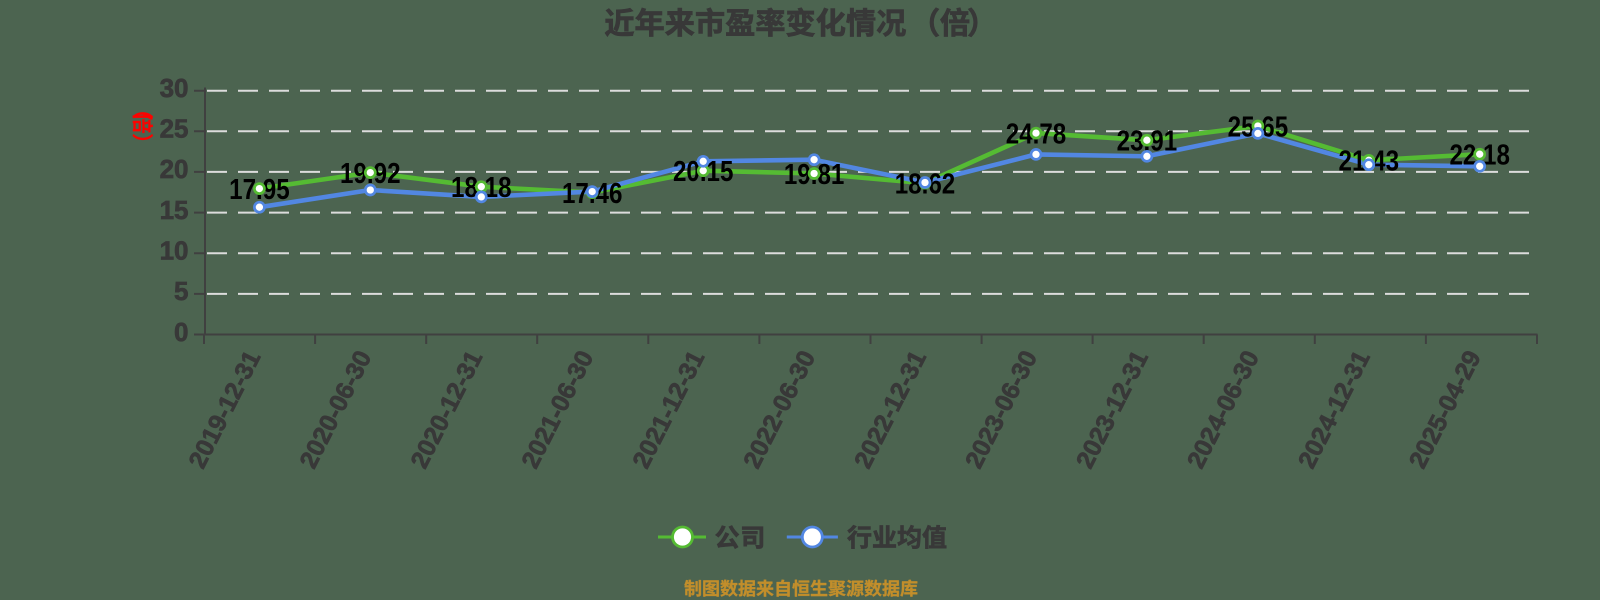  Describe the element at coordinates (174, 88) in the screenshot. I see `svg-text: 30` at that location.